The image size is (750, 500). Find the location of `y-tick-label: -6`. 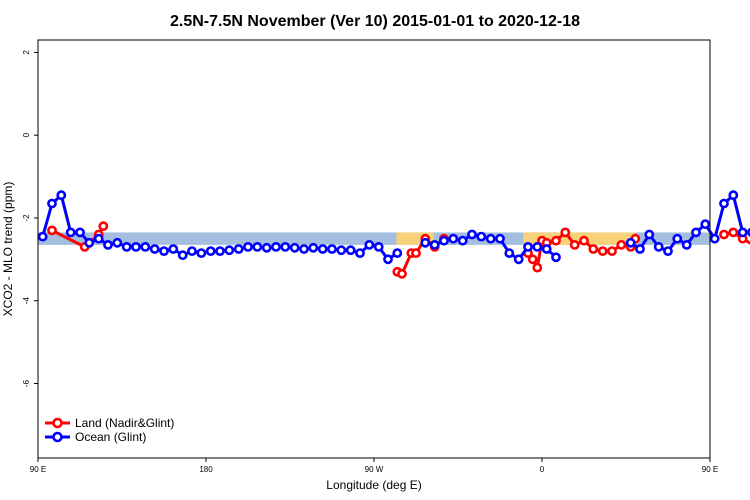

y-tick-label: -6 is located at coordinates (26, 383).